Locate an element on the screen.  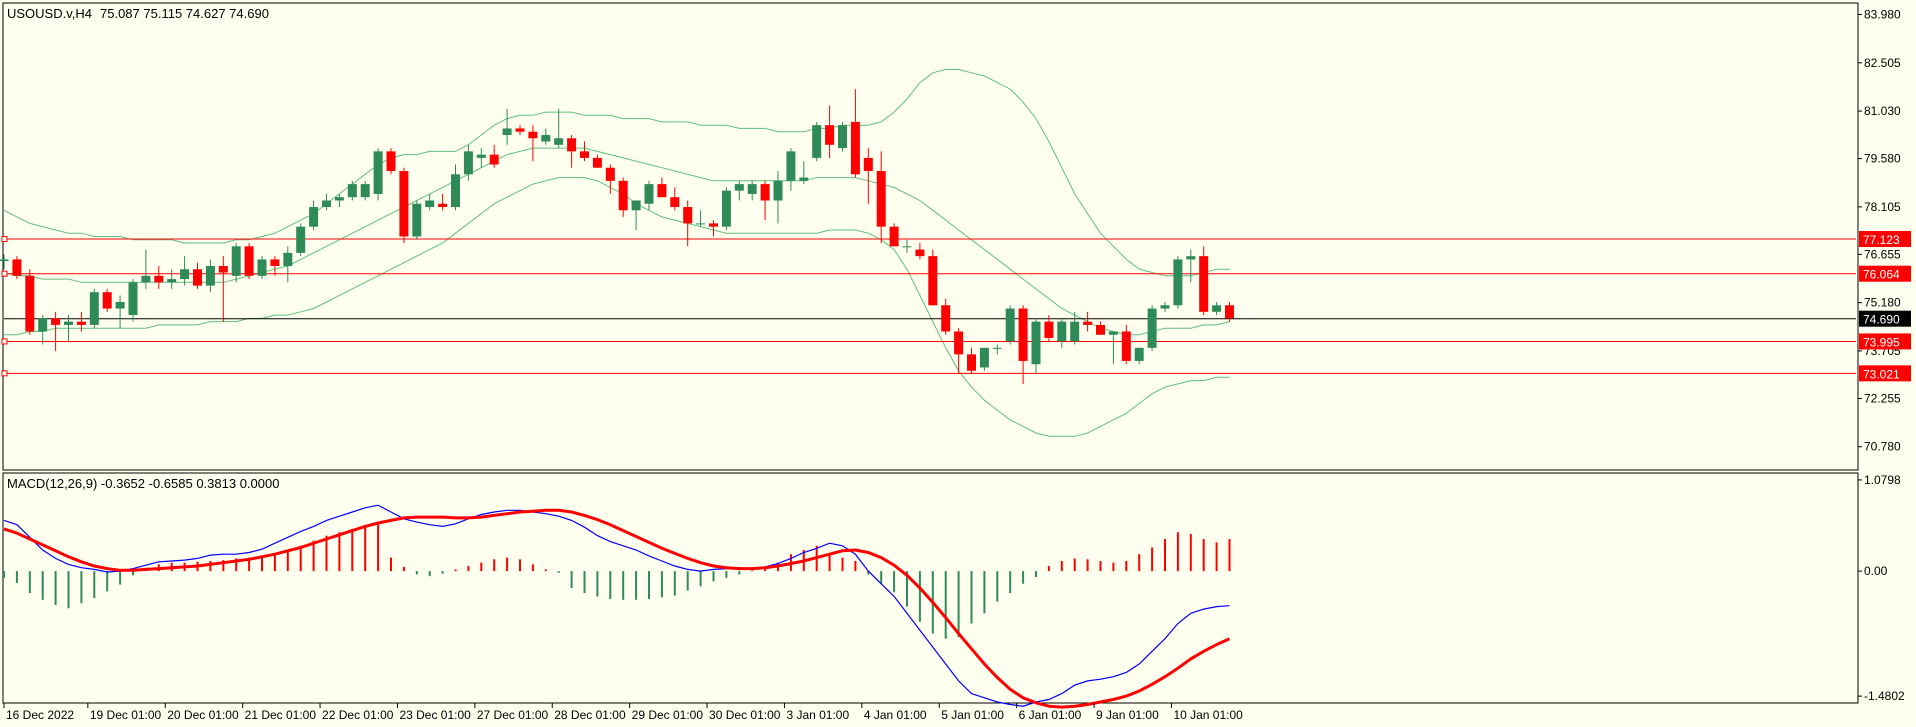
time-tick-label: 6 Jan 01:00 is located at coordinates (1050, 715).